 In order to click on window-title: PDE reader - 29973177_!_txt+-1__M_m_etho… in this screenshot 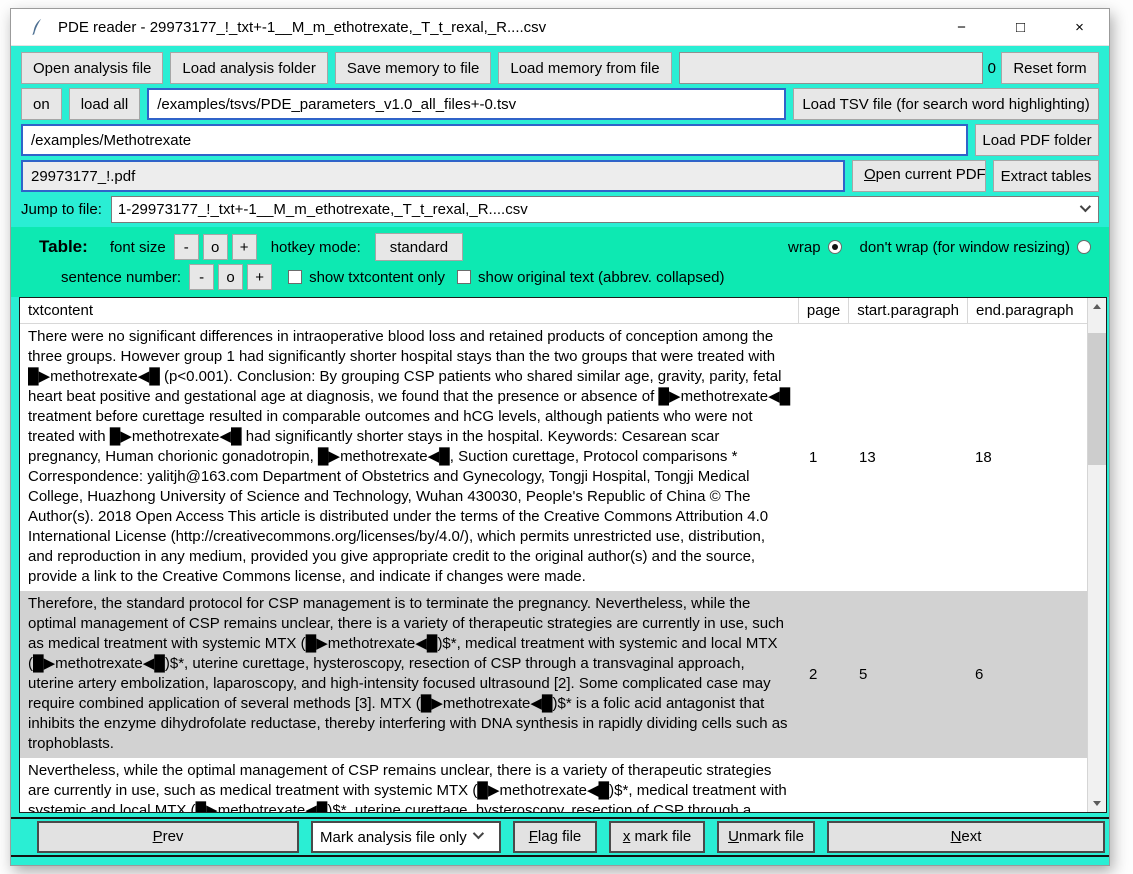, I will do `click(302, 27)`.